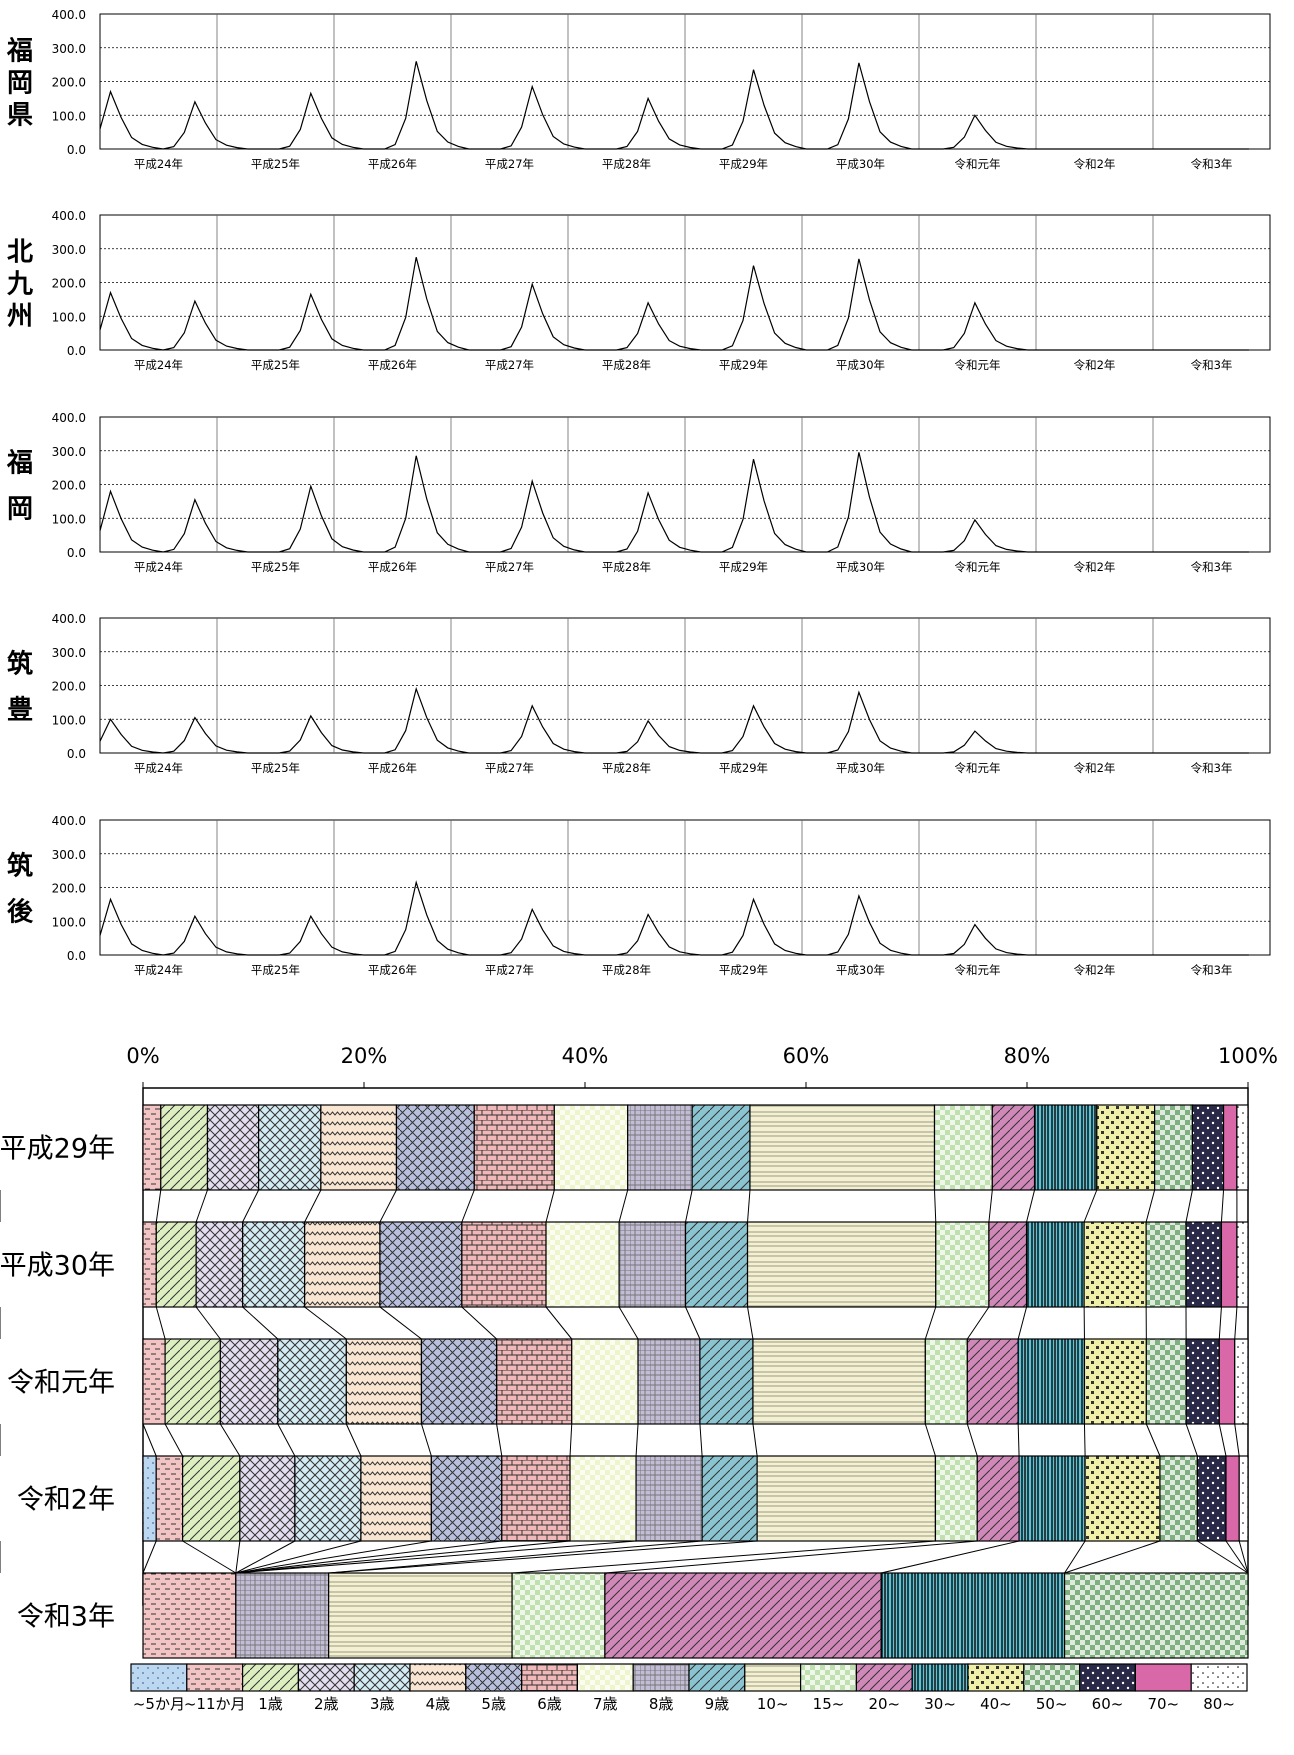 Image resolution: width=1294 pixels, height=1755 pixels. I want to click on x-axis-percent-label: 80%, so click(1027, 1056).